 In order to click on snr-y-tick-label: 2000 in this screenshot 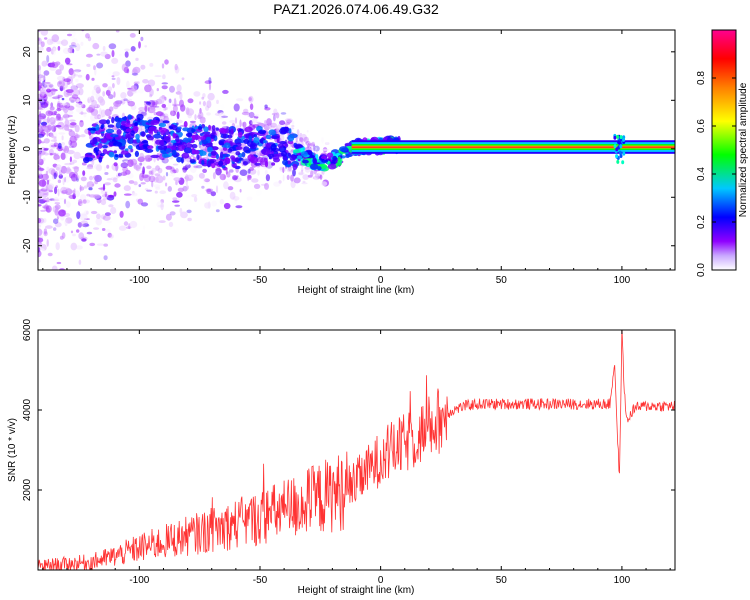, I will do `click(27, 489)`.